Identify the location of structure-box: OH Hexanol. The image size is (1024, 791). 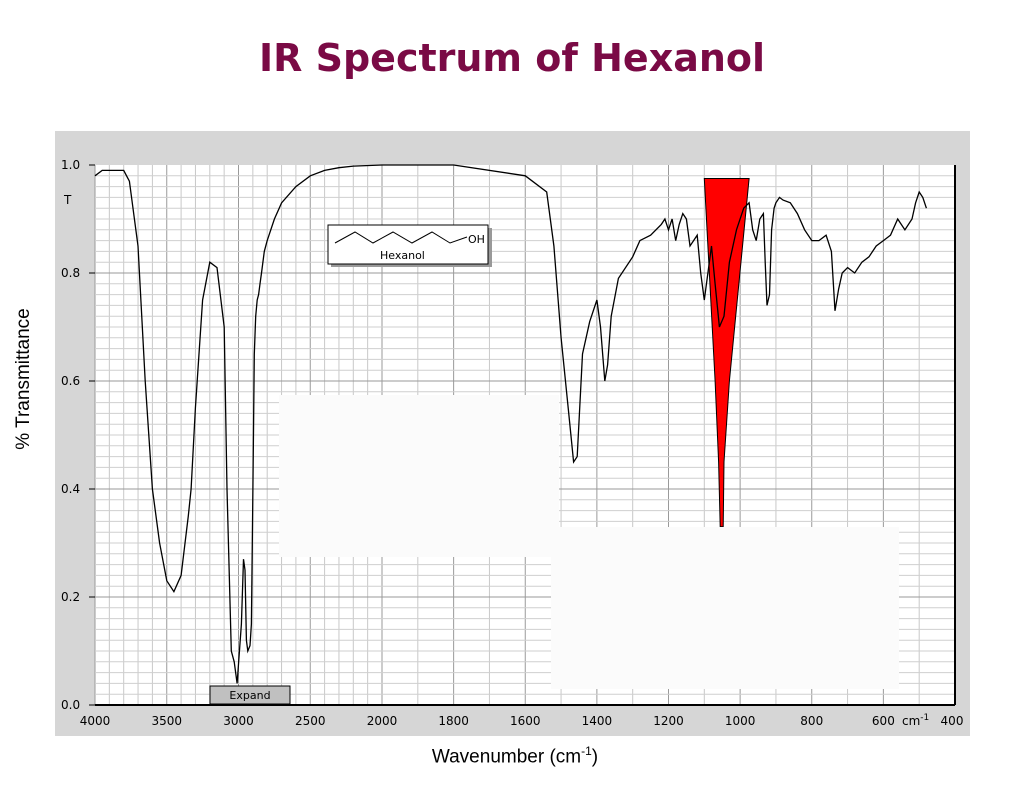
(409, 245).